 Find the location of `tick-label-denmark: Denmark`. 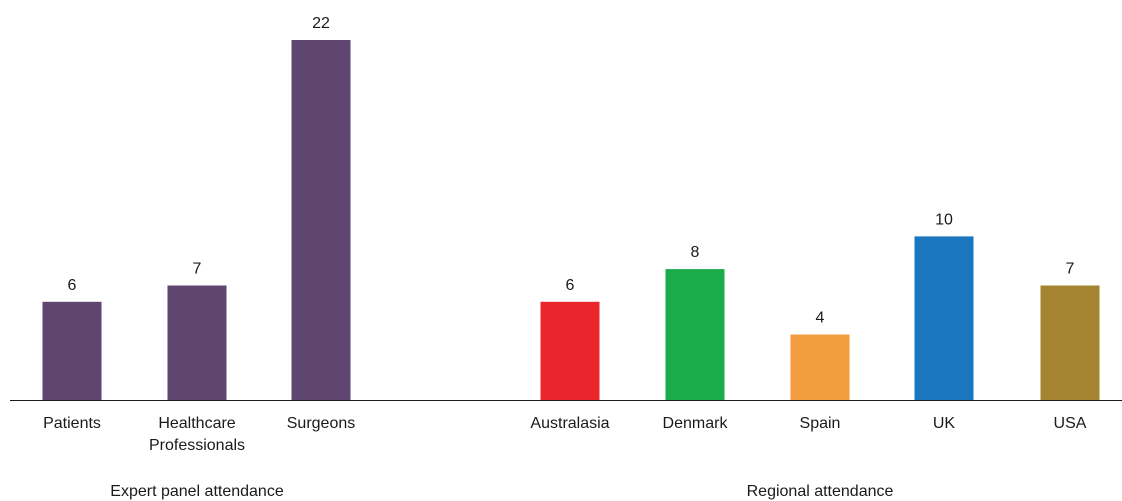

tick-label-denmark: Denmark is located at coordinates (696, 423).